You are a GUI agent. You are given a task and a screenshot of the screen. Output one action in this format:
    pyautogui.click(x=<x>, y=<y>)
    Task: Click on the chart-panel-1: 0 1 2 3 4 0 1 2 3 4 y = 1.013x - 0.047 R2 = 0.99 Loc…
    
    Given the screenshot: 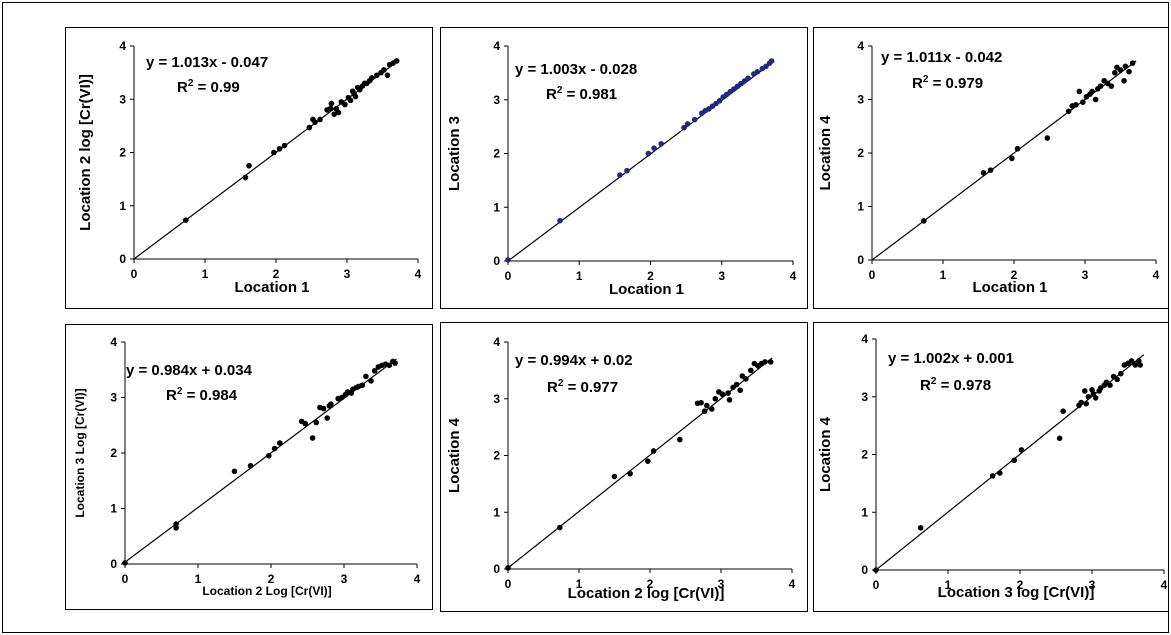 What is the action you would take?
    pyautogui.click(x=249, y=168)
    